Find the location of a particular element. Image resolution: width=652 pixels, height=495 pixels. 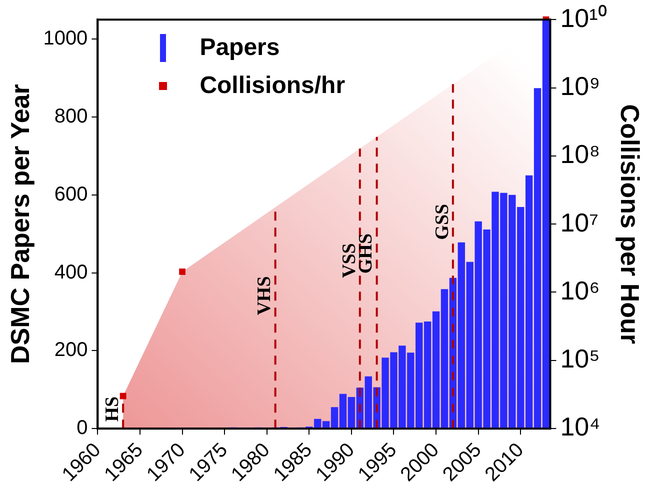

y-tick-label: 1000 is located at coordinates (65, 39).